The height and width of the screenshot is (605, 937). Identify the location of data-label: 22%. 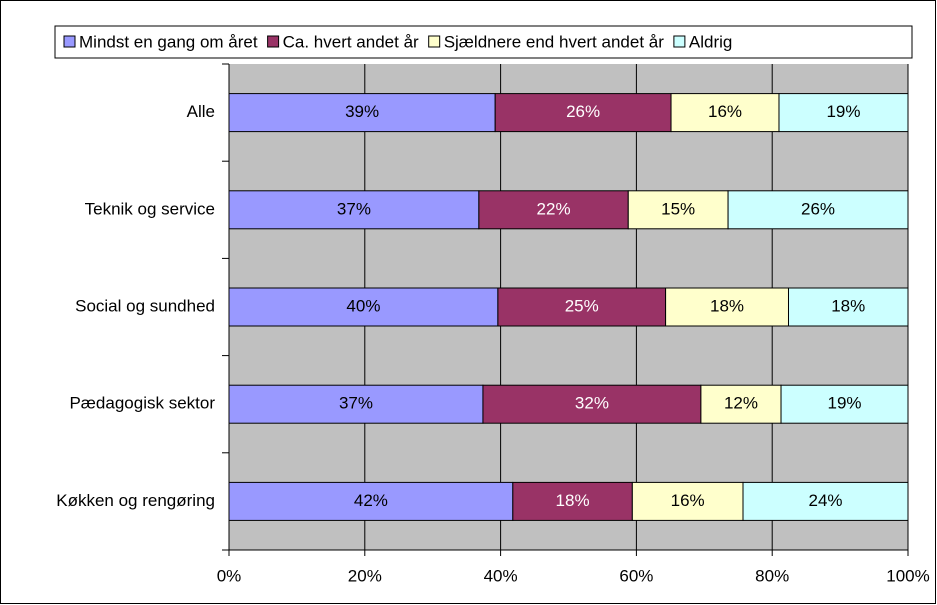
(554, 208).